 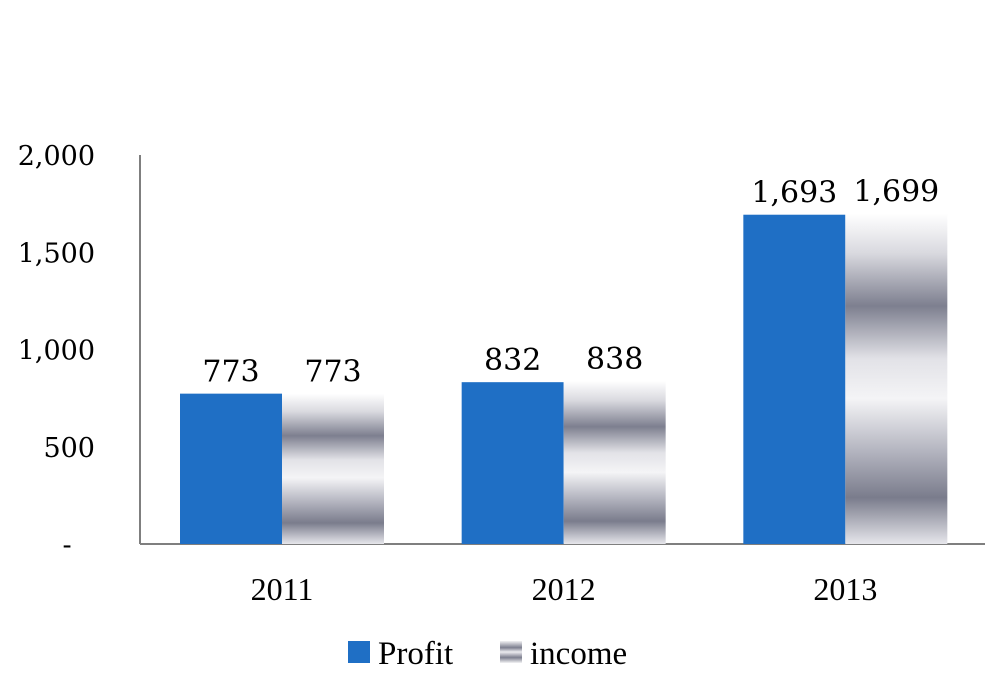 I want to click on y-tick-label: 2,000, so click(x=56, y=156).